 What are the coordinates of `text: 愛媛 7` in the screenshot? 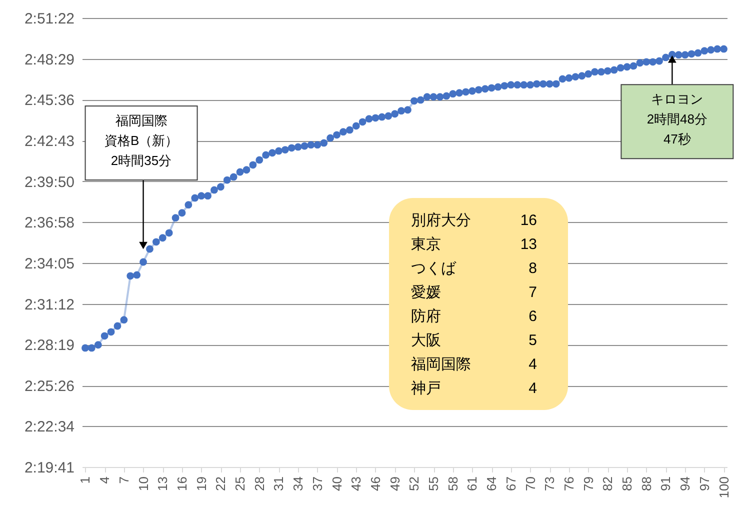 It's located at (474, 292).